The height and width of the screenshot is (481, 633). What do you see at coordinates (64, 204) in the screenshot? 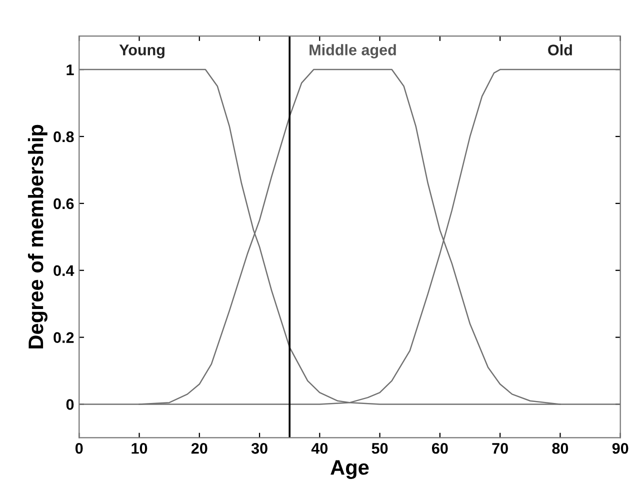
I see `y-tick-label: 0.6` at bounding box center [64, 204].